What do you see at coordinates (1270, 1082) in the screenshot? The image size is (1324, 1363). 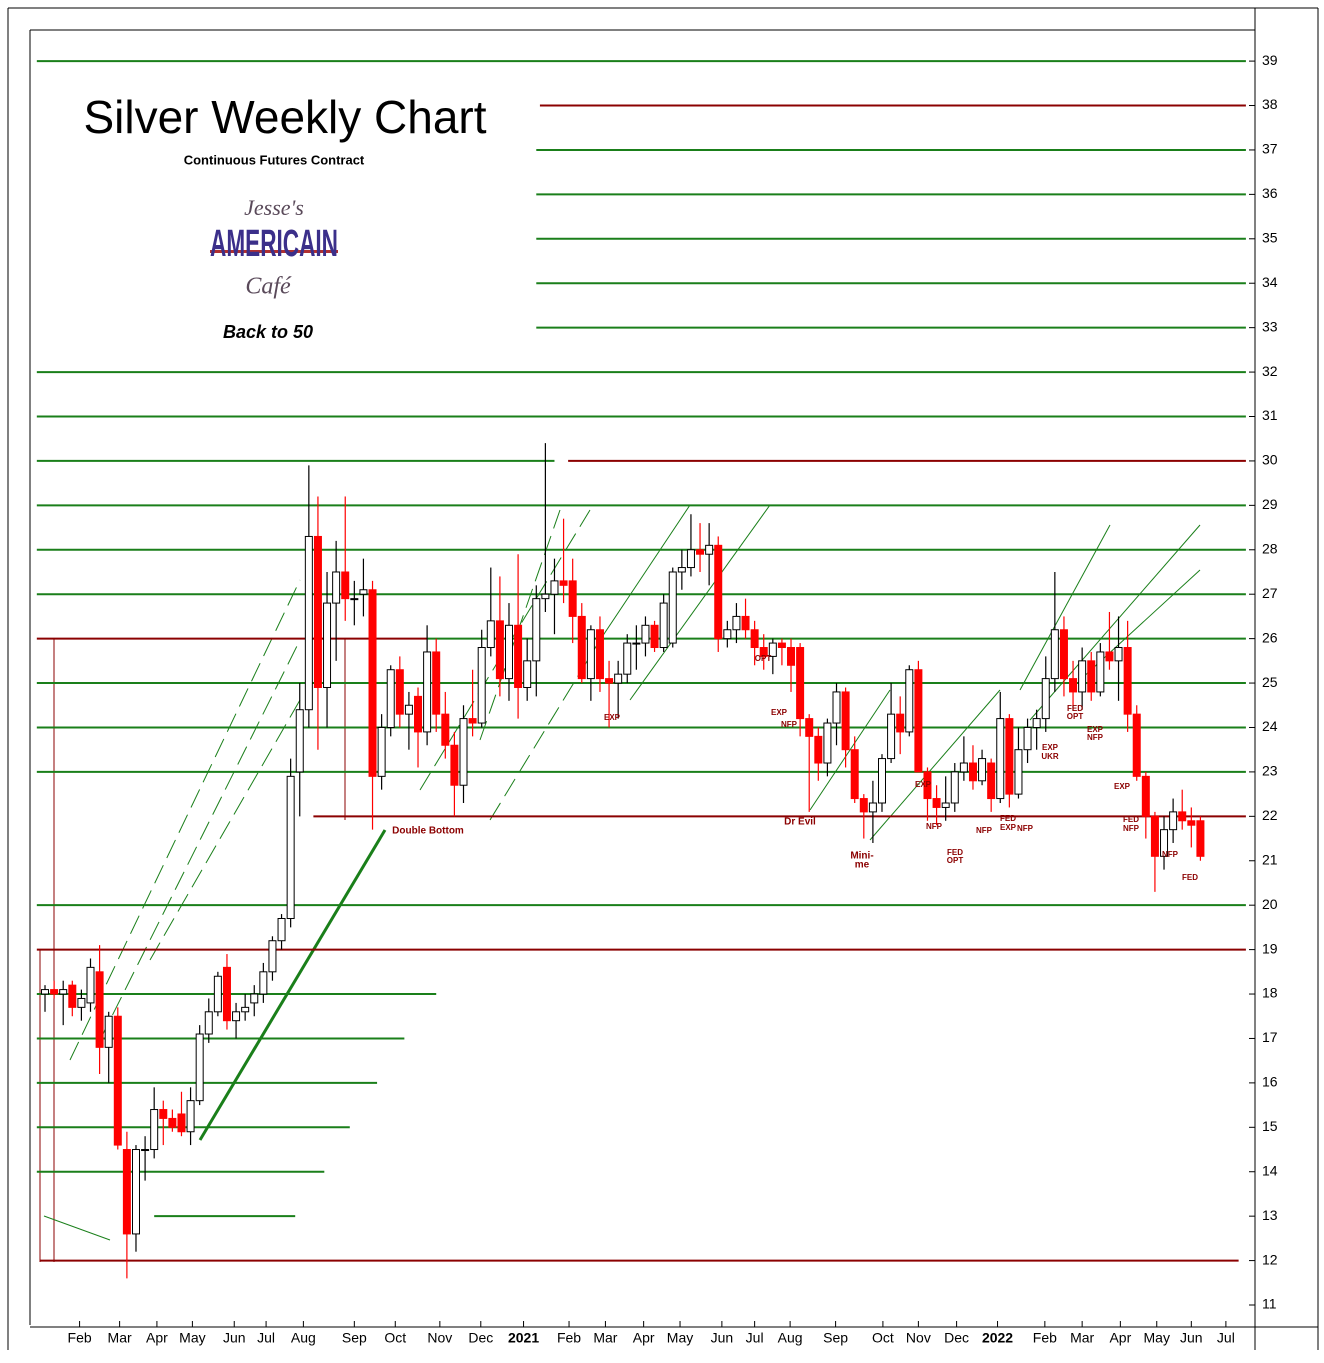 I see `y-tick-label: 16` at bounding box center [1270, 1082].